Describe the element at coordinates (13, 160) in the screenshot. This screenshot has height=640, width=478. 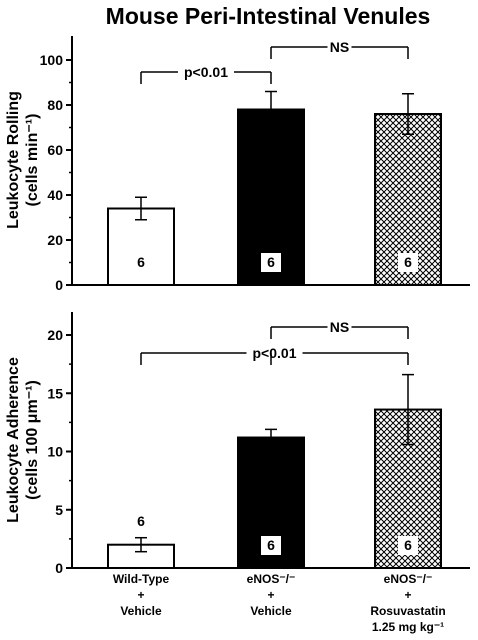
I see `y-axis-label-line: Leukocyte Rolling` at that location.